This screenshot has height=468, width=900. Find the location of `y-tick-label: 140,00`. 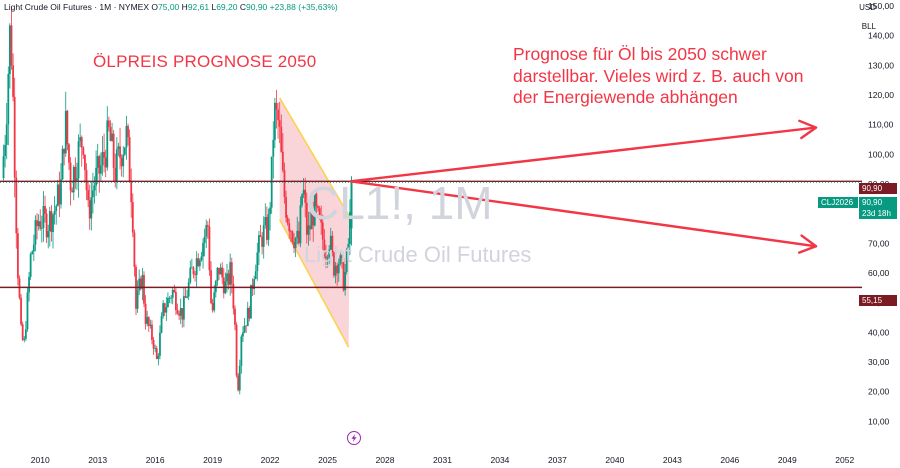

y-tick-label: 140,00 is located at coordinates (881, 36).